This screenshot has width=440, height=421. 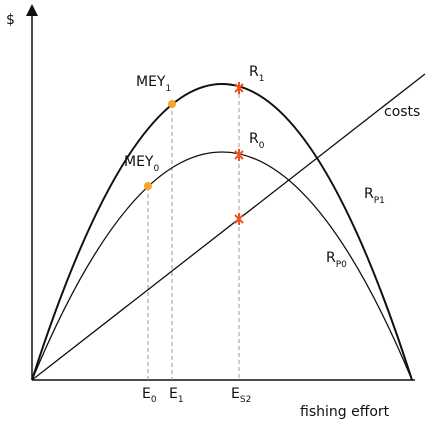 I want to click on rp1-label: RP1, so click(x=374, y=196).